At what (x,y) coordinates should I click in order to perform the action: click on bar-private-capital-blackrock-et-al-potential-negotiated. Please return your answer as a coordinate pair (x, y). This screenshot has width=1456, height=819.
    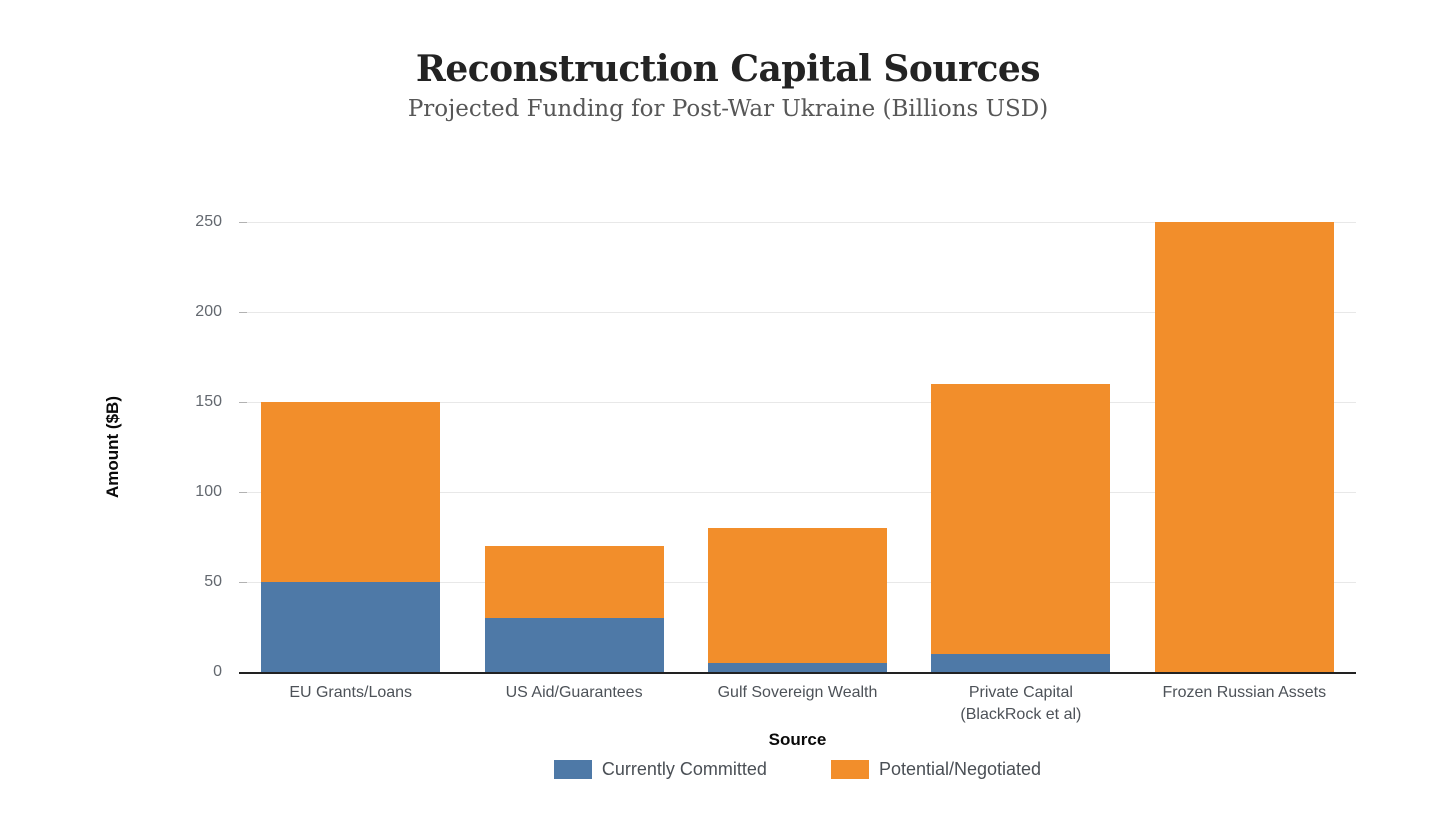
    Looking at the image, I should click on (1021, 519).